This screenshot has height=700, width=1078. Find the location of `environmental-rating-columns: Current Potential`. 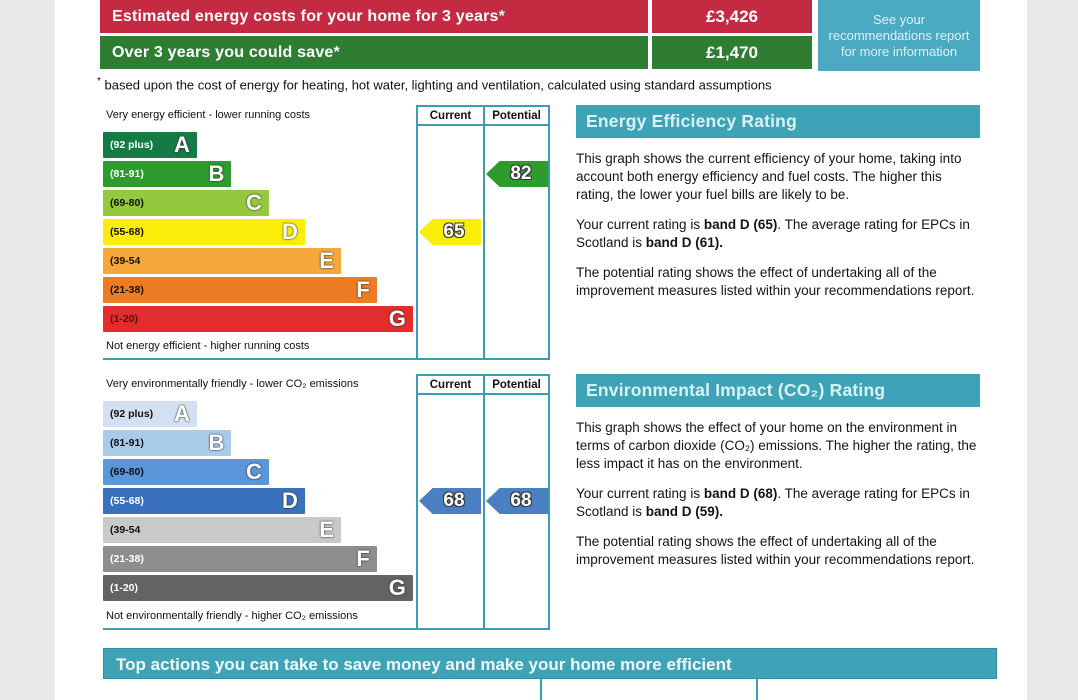

environmental-rating-columns: Current Potential is located at coordinates (483, 501).